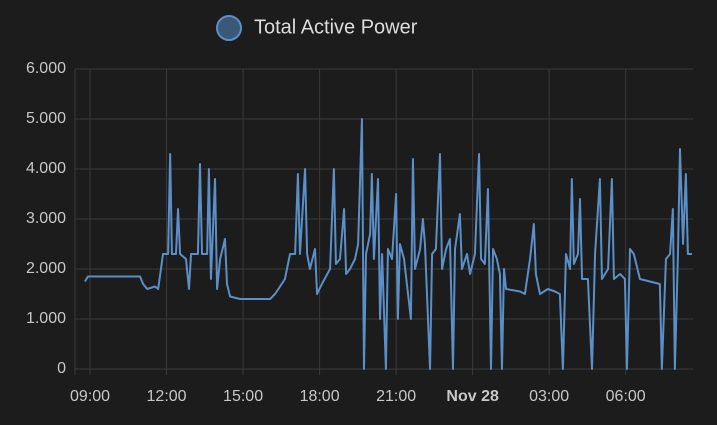  Describe the element at coordinates (549, 396) in the screenshot. I see `x-tick-label: 03:00` at that location.